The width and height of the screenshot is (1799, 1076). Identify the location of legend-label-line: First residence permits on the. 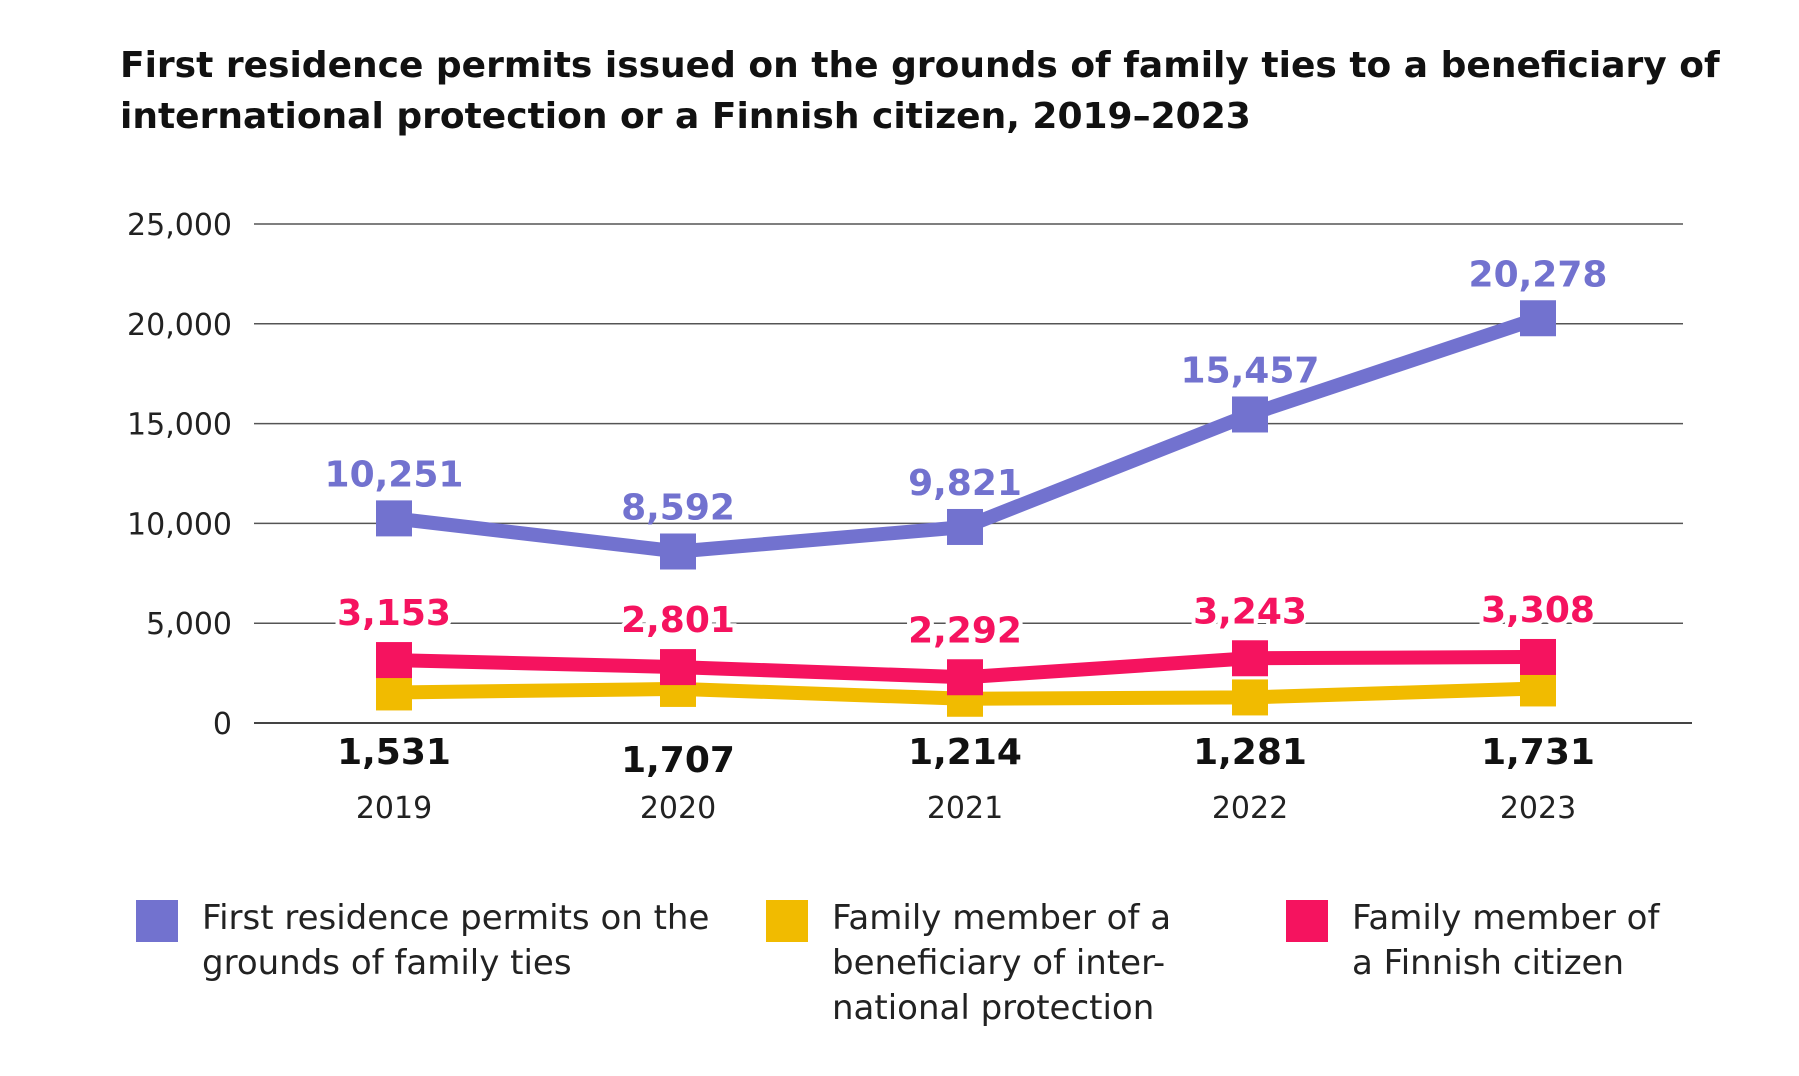
(456, 918).